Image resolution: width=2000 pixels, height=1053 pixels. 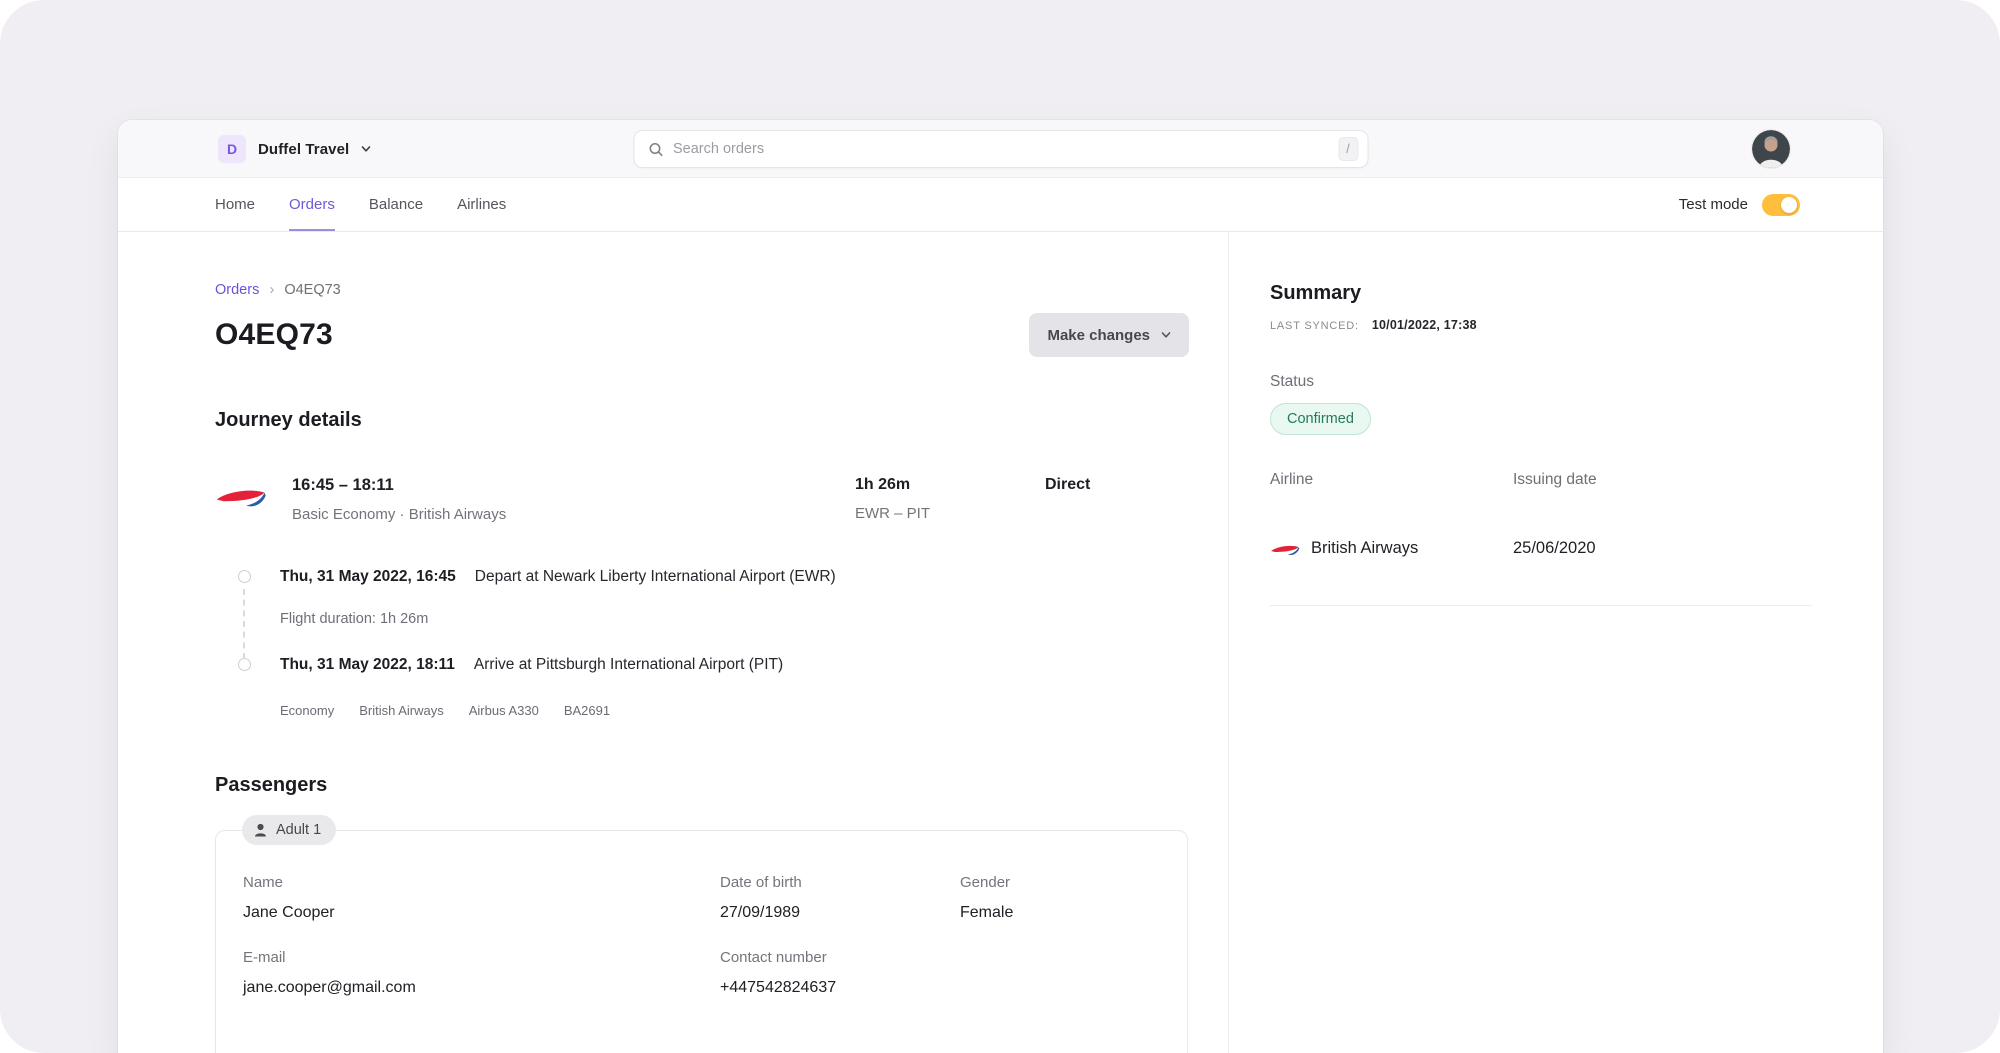 I want to click on nav-items: Home Orders Balance Airlines, so click(x=360, y=204).